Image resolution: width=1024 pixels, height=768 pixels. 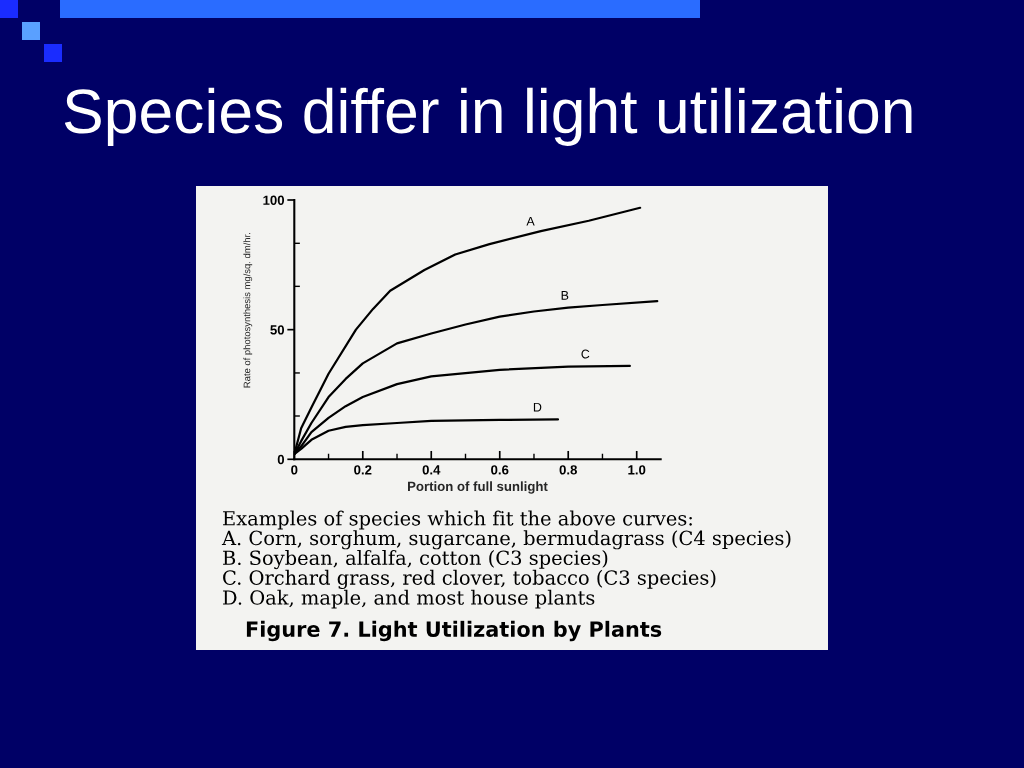 What do you see at coordinates (415, 560) in the screenshot?
I see `text: B. Soybean, alfalfa, cotton (C3 species)` at bounding box center [415, 560].